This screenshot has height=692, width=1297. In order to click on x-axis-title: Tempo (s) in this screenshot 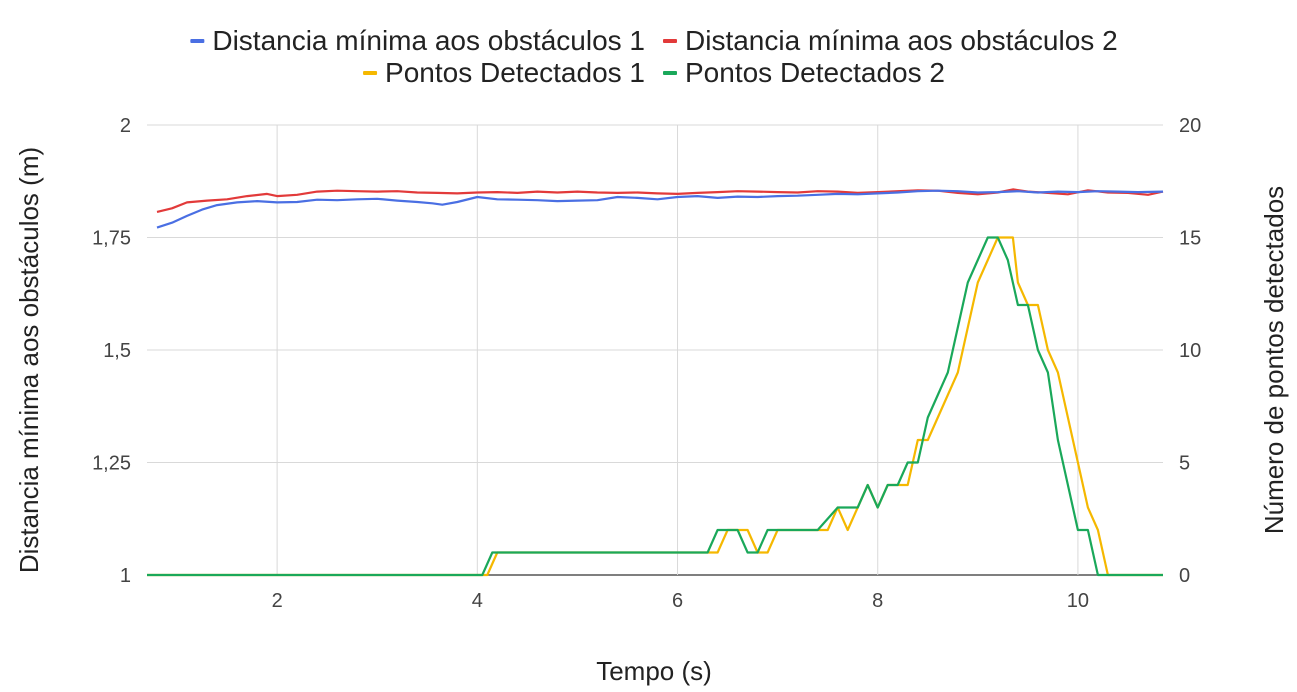, I will do `click(654, 671)`.